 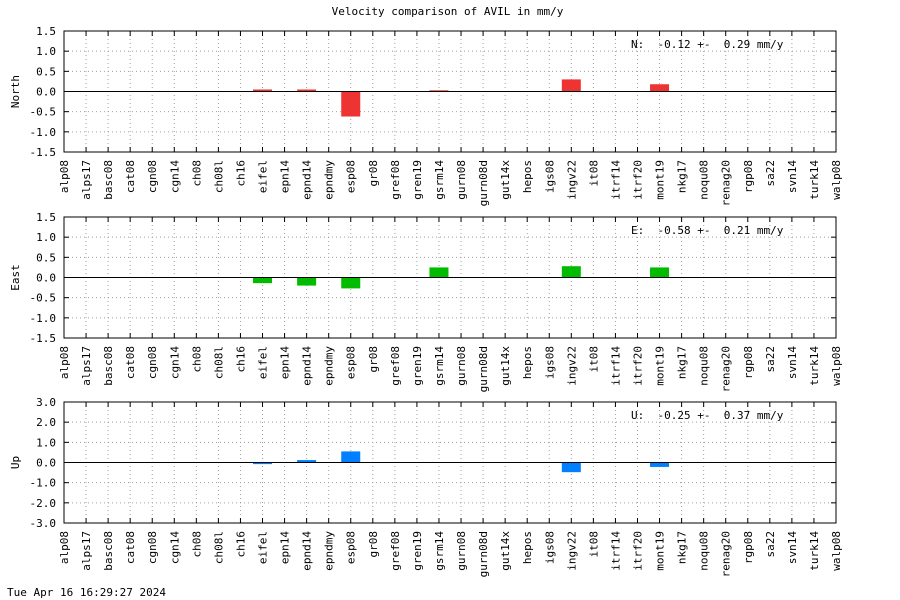 What do you see at coordinates (748, 362) in the screenshot?
I see `x-tick-label: rgp08` at bounding box center [748, 362].